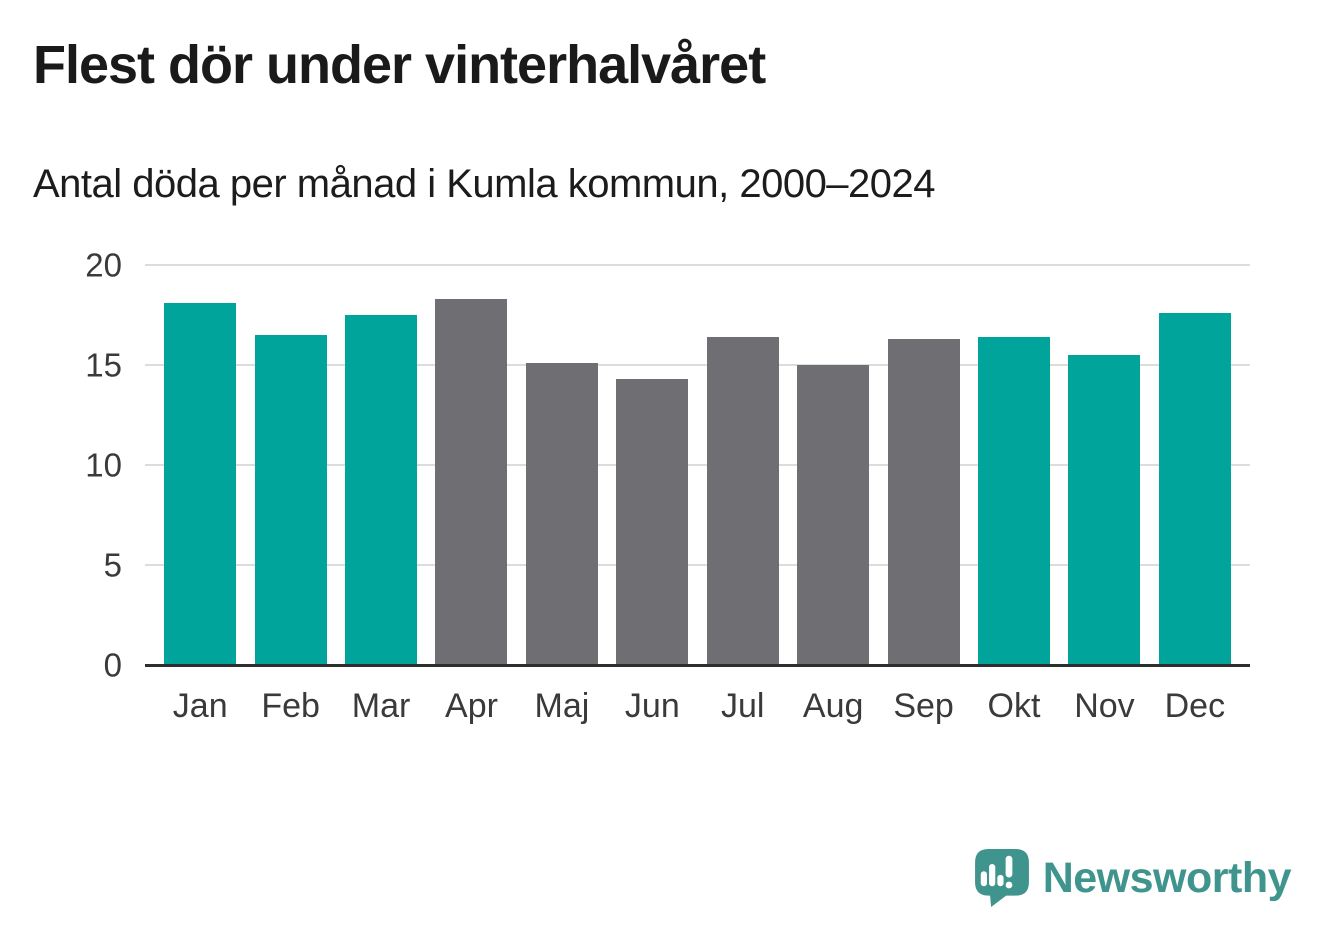 This screenshot has height=939, width=1322. I want to click on bar-slot-sep, so click(923, 465).